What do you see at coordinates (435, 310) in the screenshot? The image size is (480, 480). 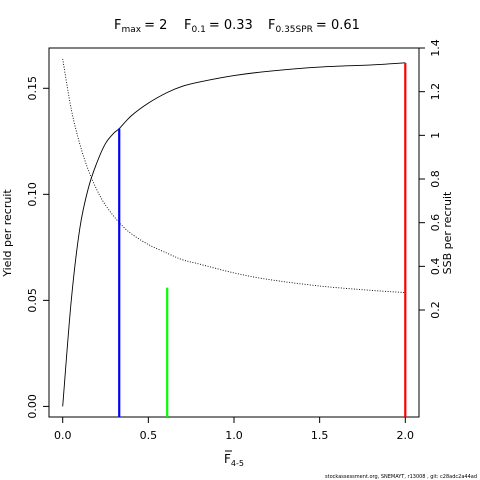 I see `y-right-tick-label: 0.2` at bounding box center [435, 310].